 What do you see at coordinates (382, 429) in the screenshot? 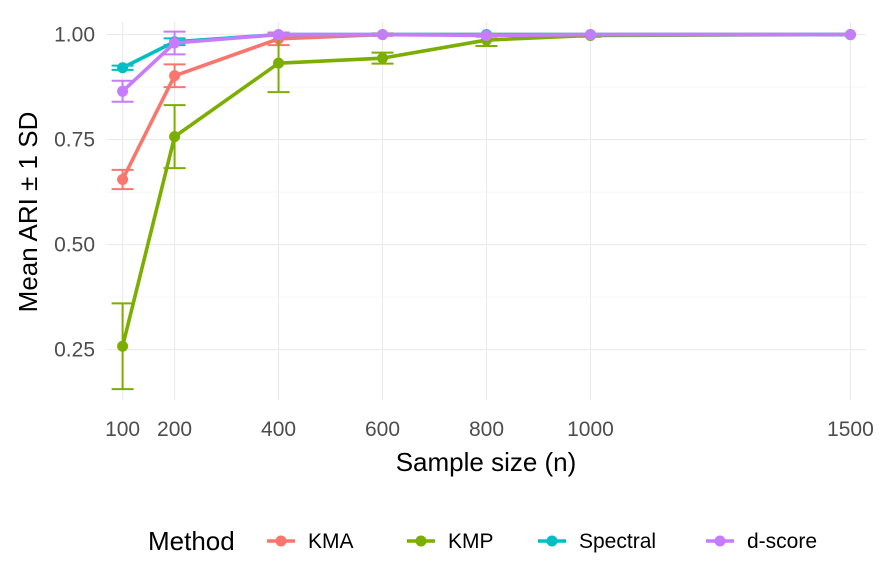
I see `x-tick-label: 600` at bounding box center [382, 429].